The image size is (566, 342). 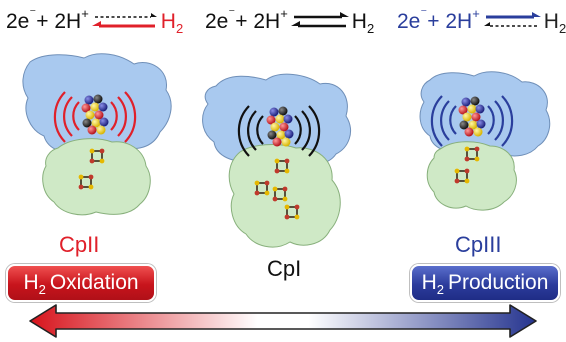 I want to click on cpii-protein, so click(x=97, y=134).